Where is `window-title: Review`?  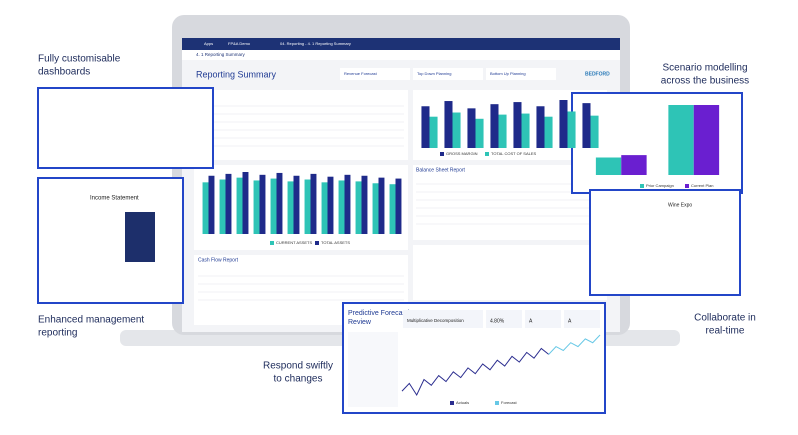 window-title: Review is located at coordinates (360, 322).